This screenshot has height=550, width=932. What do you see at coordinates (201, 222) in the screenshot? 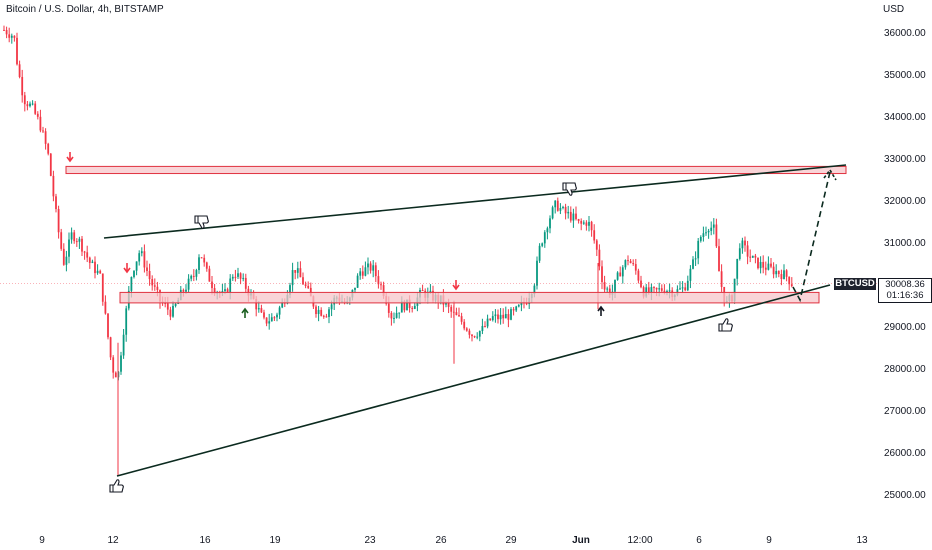
I see `thumbs-down-icon` at bounding box center [201, 222].